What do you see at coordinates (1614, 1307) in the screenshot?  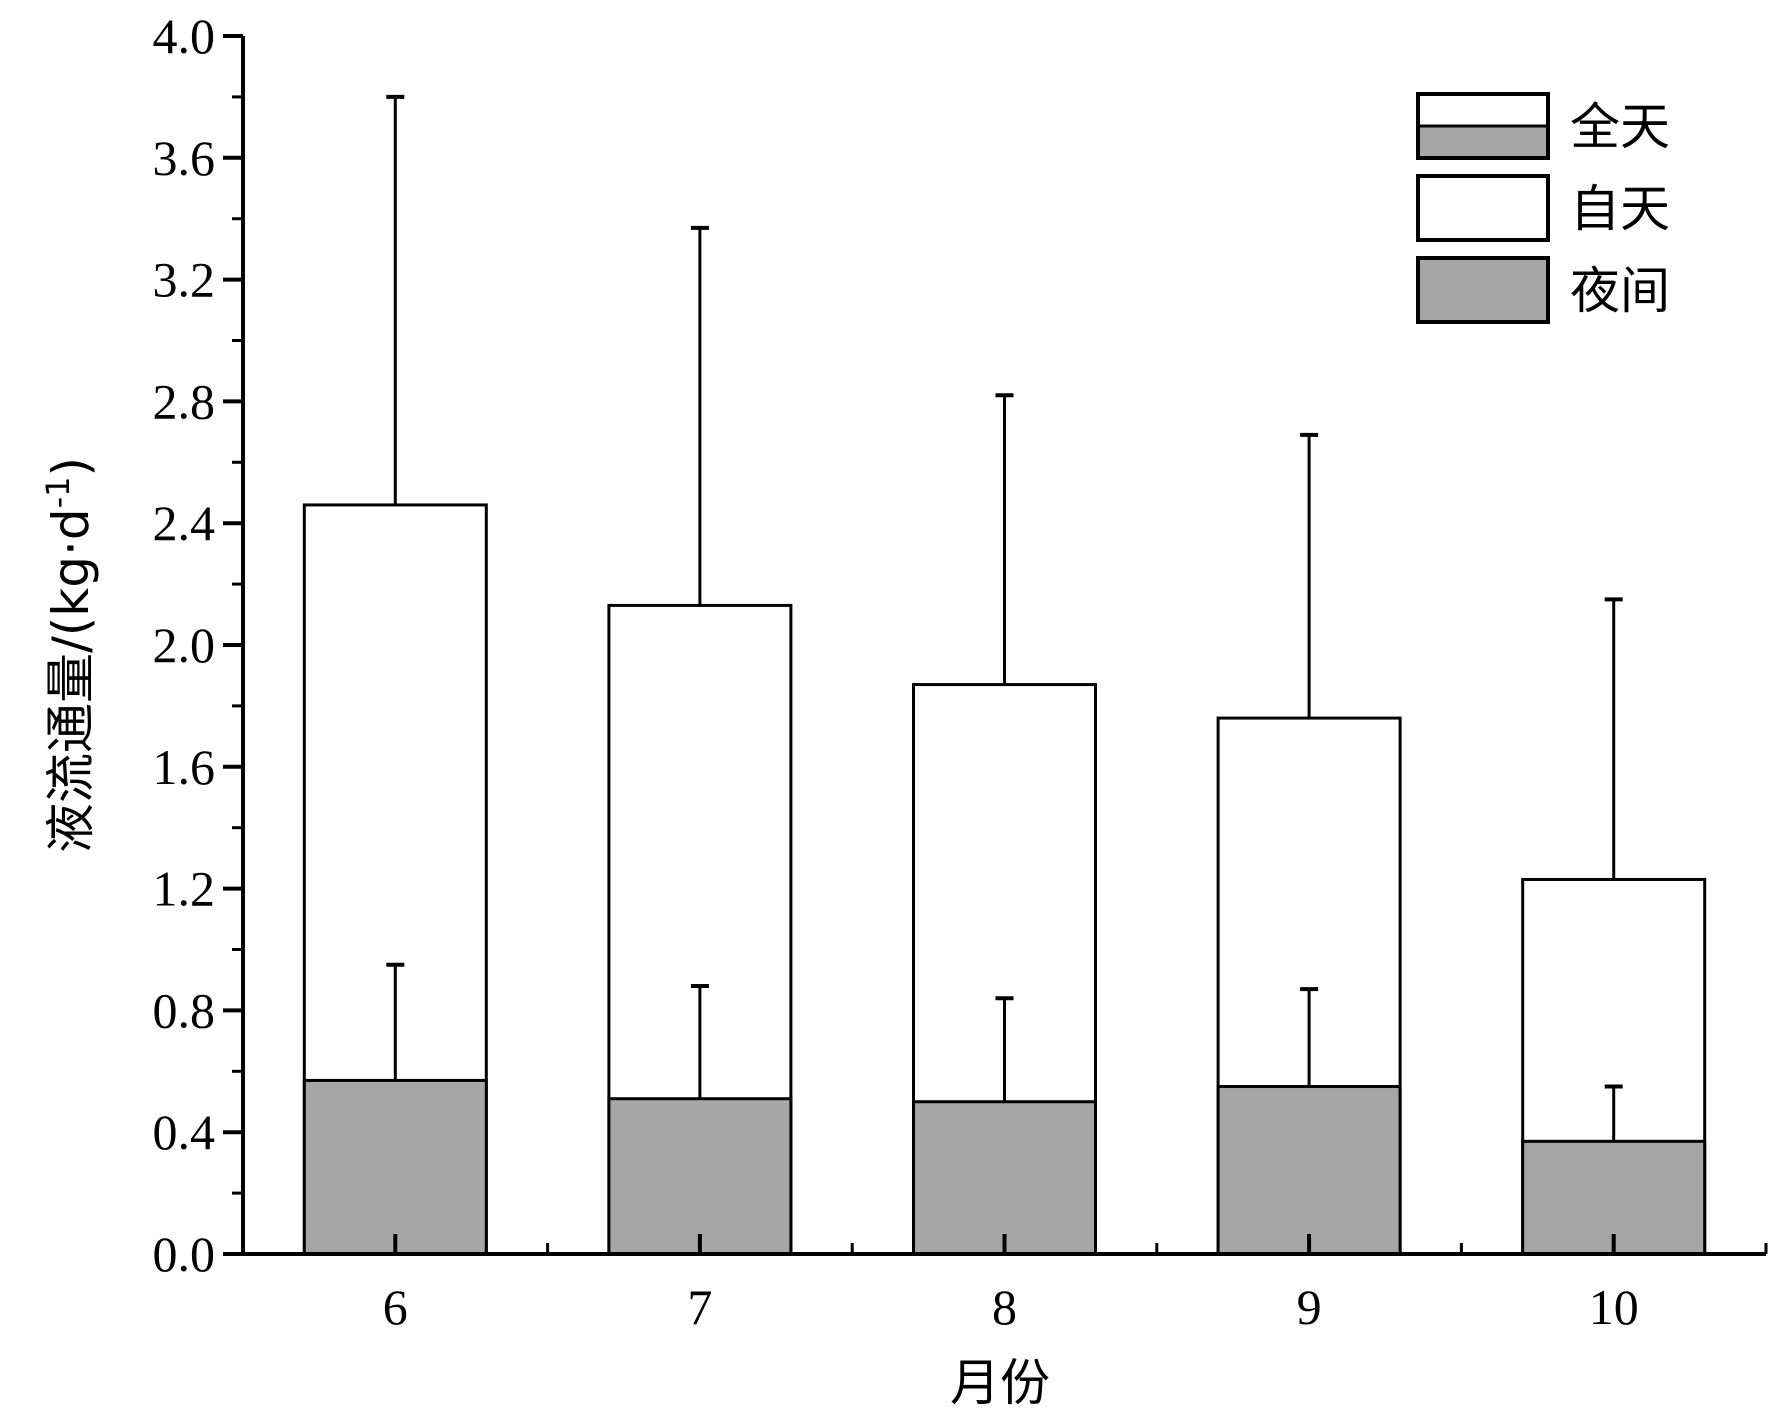 I see `x-tick-label-10: 10` at bounding box center [1614, 1307].